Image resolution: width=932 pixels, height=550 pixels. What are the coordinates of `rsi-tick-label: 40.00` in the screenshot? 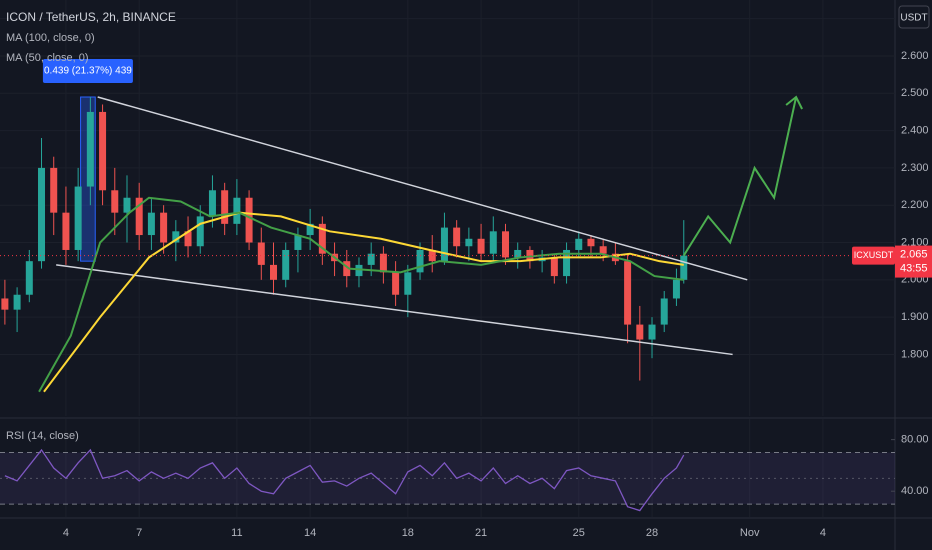 It's located at (915, 491).